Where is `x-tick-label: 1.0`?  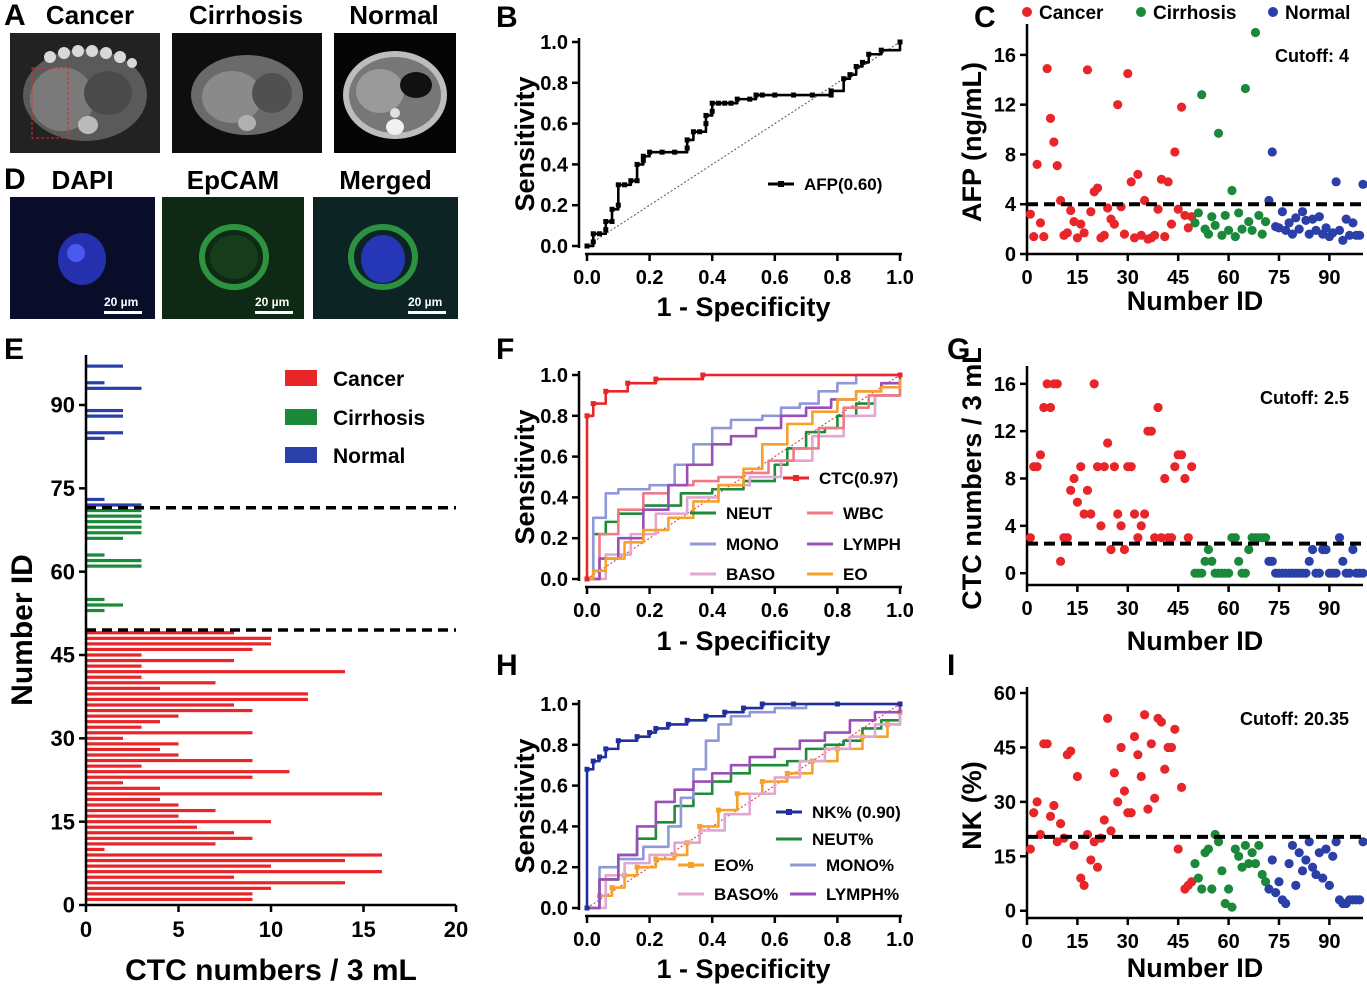
x-tick-label: 1.0 is located at coordinates (900, 278).